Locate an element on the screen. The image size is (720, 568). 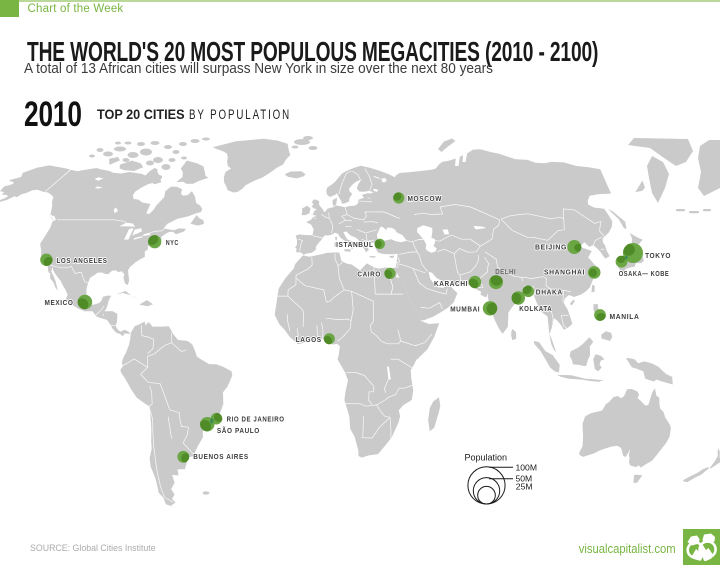
svg-text: 50M is located at coordinates (524, 479).